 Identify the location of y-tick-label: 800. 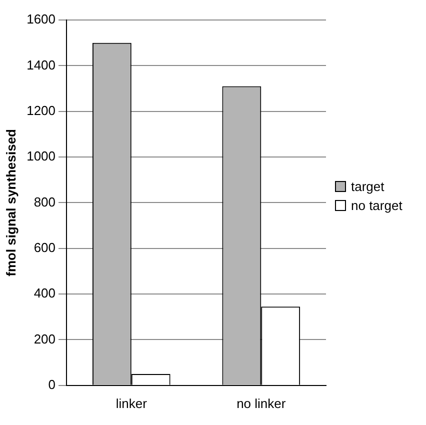
(45, 202).